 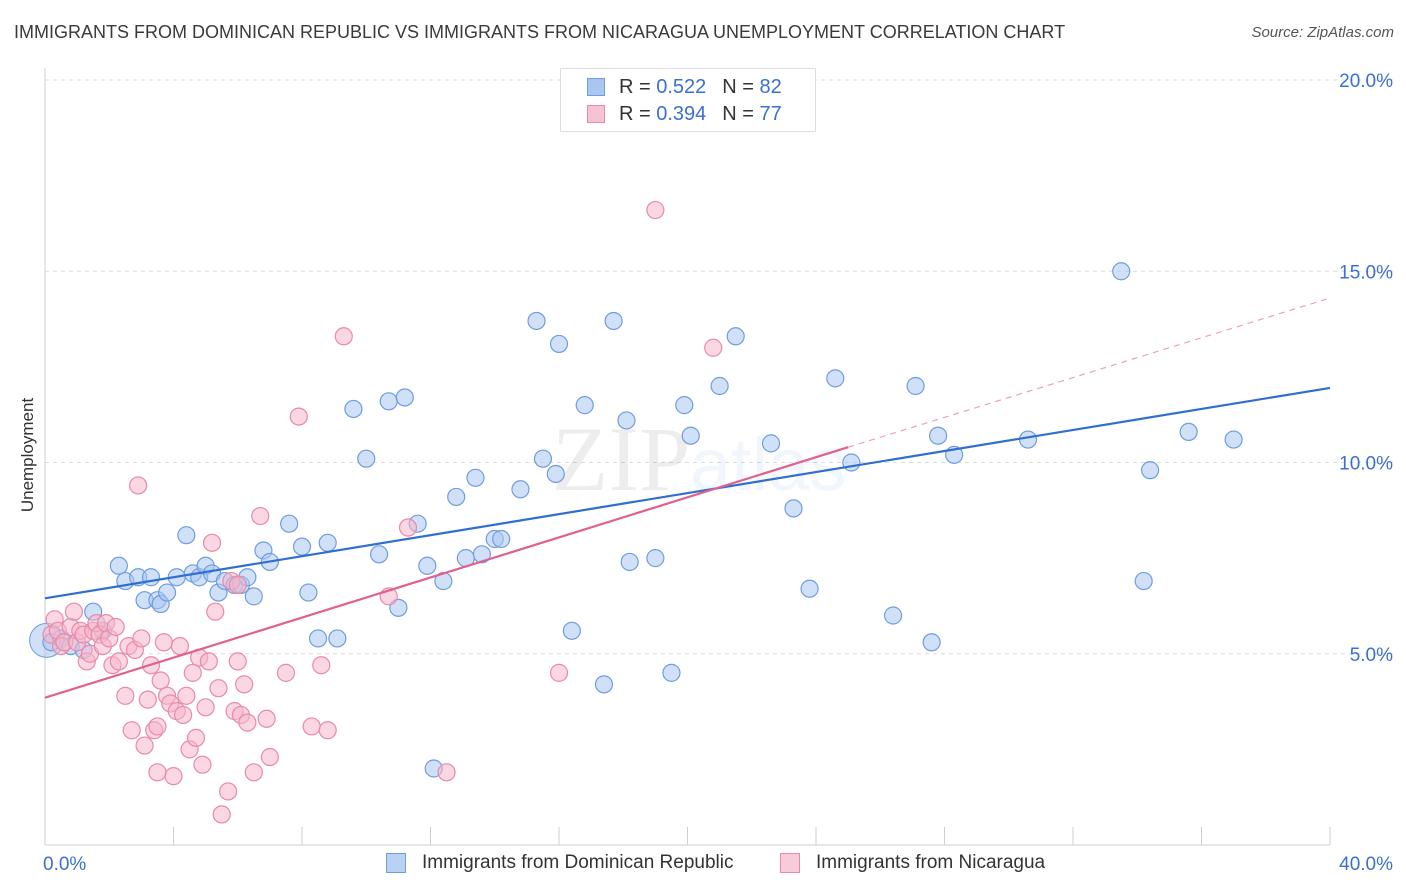 What do you see at coordinates (790, 863) in the screenshot?
I see `bottom-legend-swatch-pink` at bounding box center [790, 863].